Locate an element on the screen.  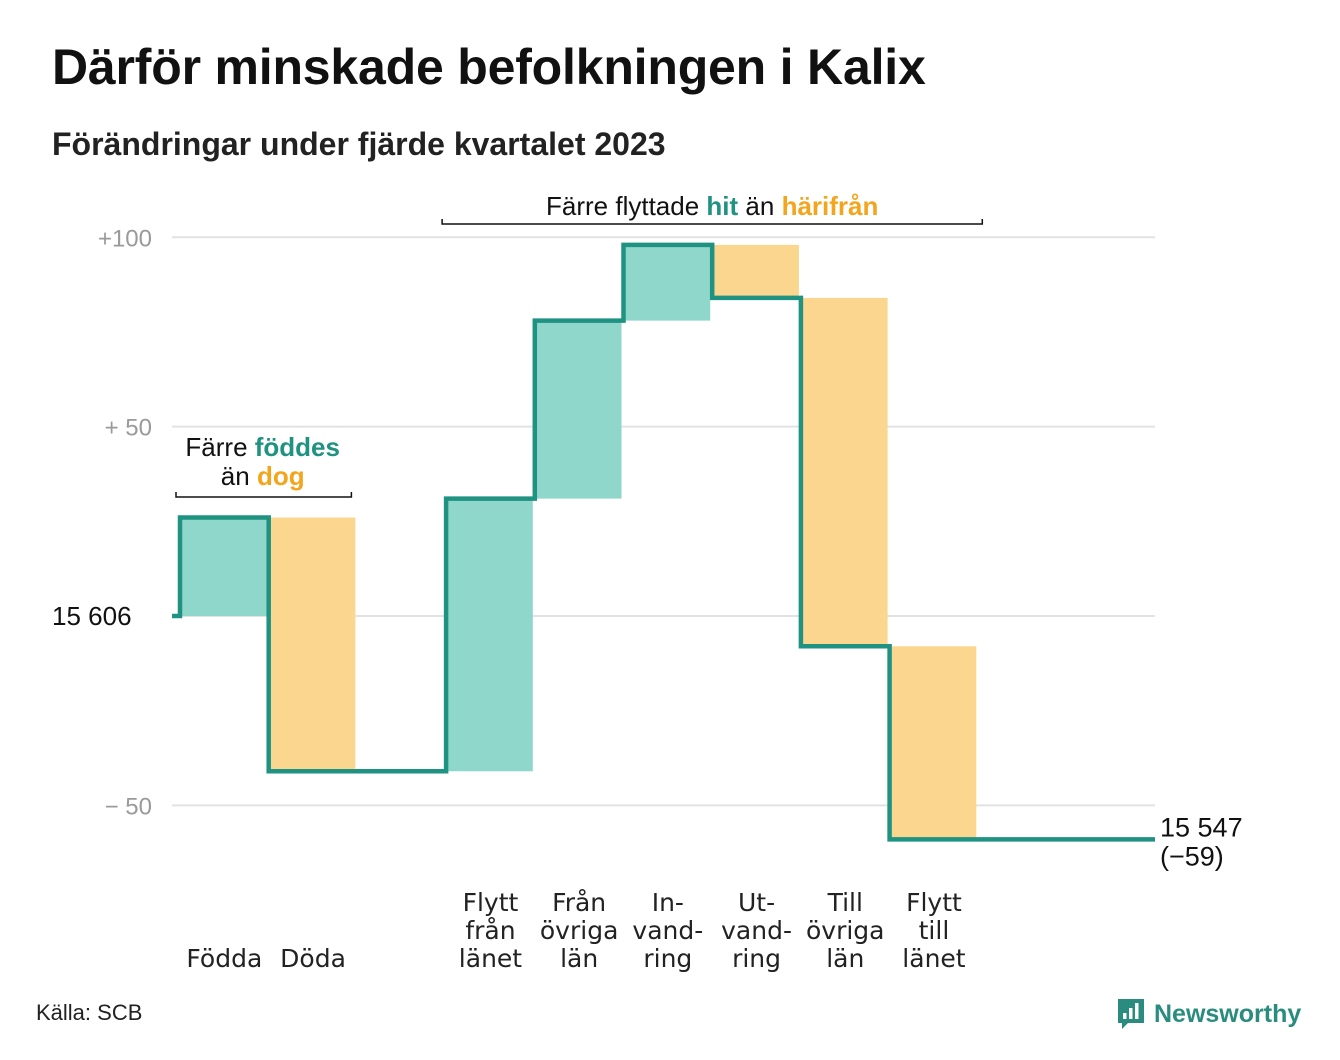
bar-från is located at coordinates (579, 409).